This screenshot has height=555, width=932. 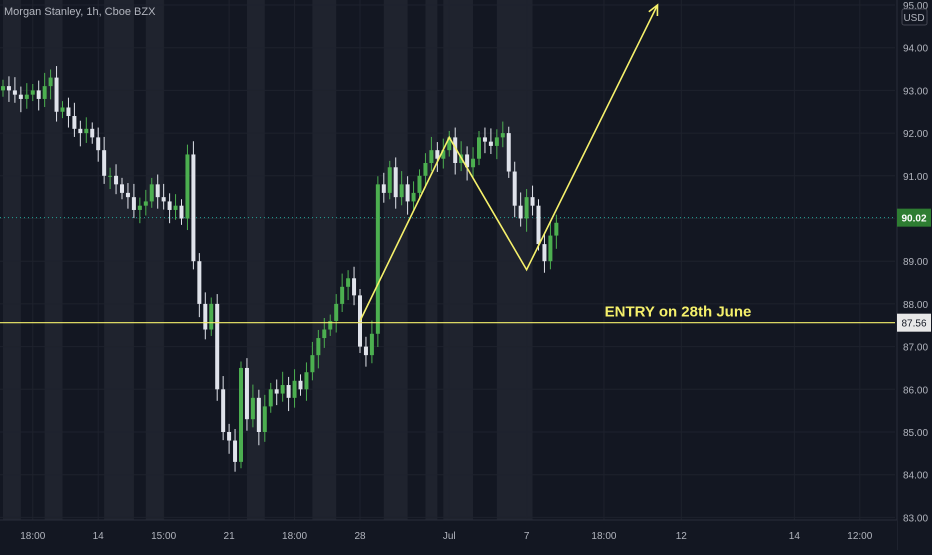 I want to click on entry-price-label: 87.56, so click(x=913, y=324).